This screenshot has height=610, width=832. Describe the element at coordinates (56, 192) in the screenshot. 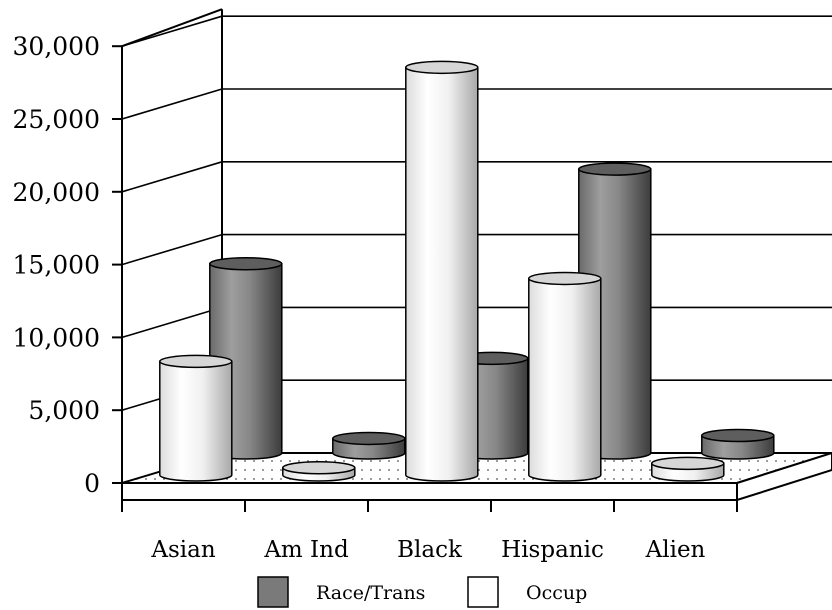

I see `y-tick-label: 20,000` at that location.